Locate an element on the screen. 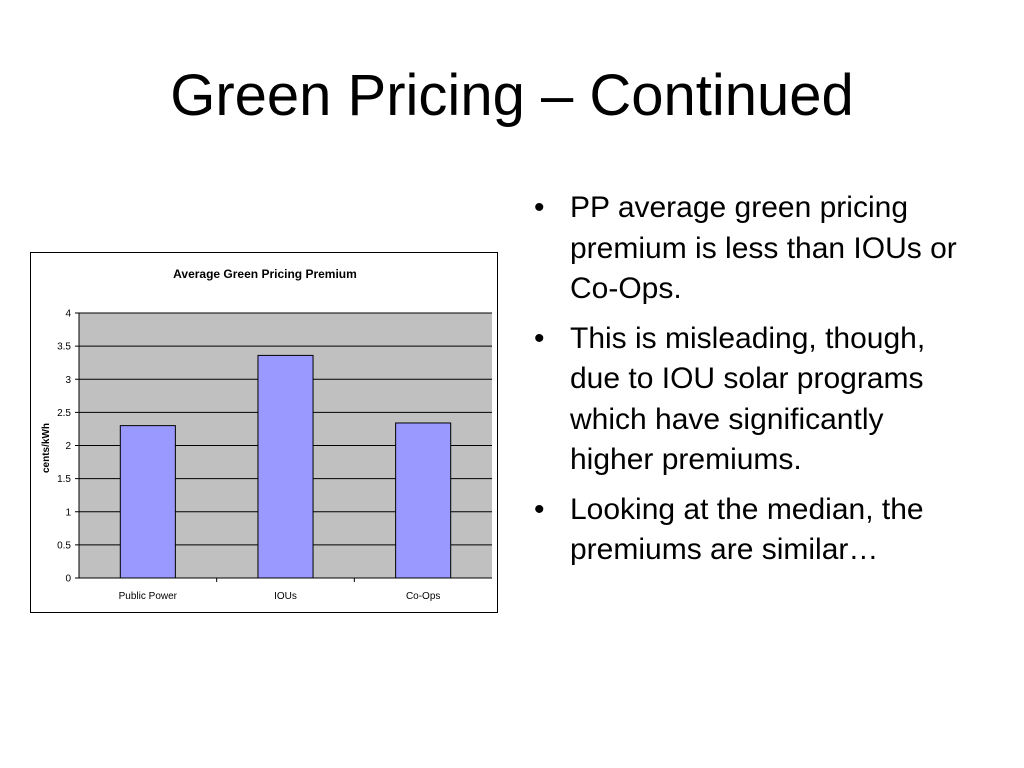 Image resolution: width=1024 pixels, height=768 pixels. y-tick-label: 1 is located at coordinates (68, 512).